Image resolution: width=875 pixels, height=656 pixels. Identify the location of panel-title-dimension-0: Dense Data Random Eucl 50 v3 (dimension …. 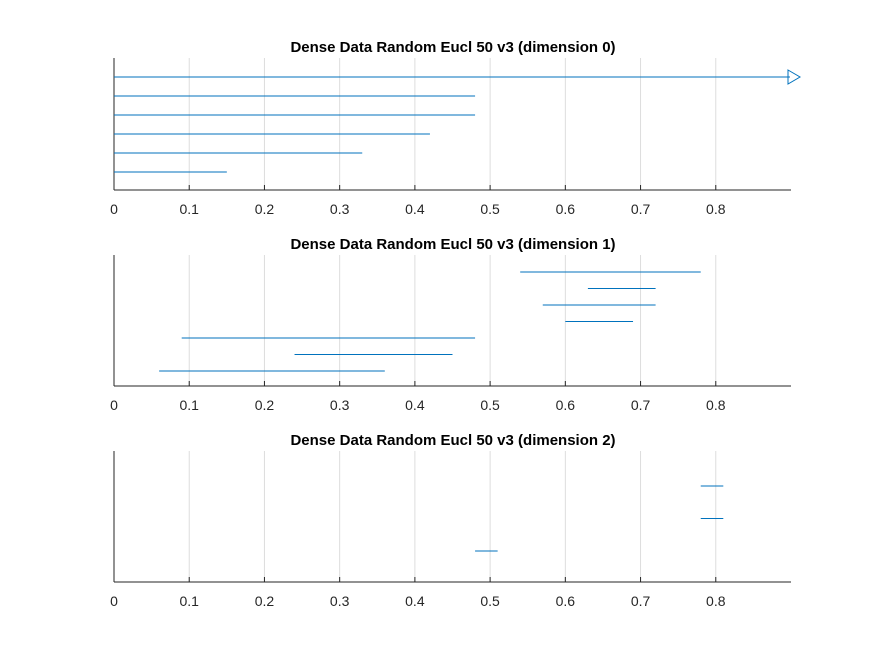
(452, 47).